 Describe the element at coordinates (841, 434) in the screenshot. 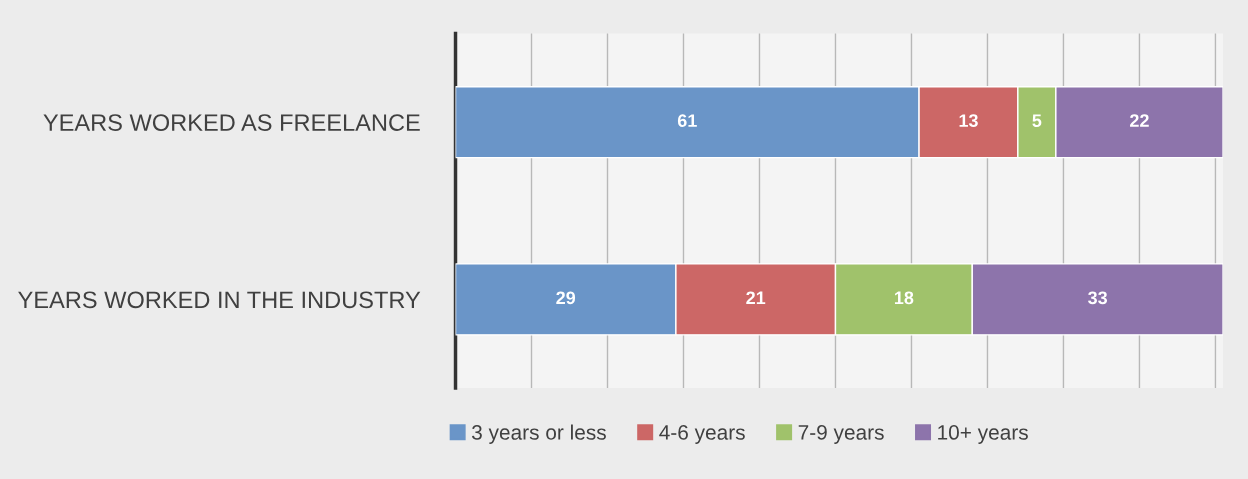

I see `legend-label: 7-9 years` at that location.